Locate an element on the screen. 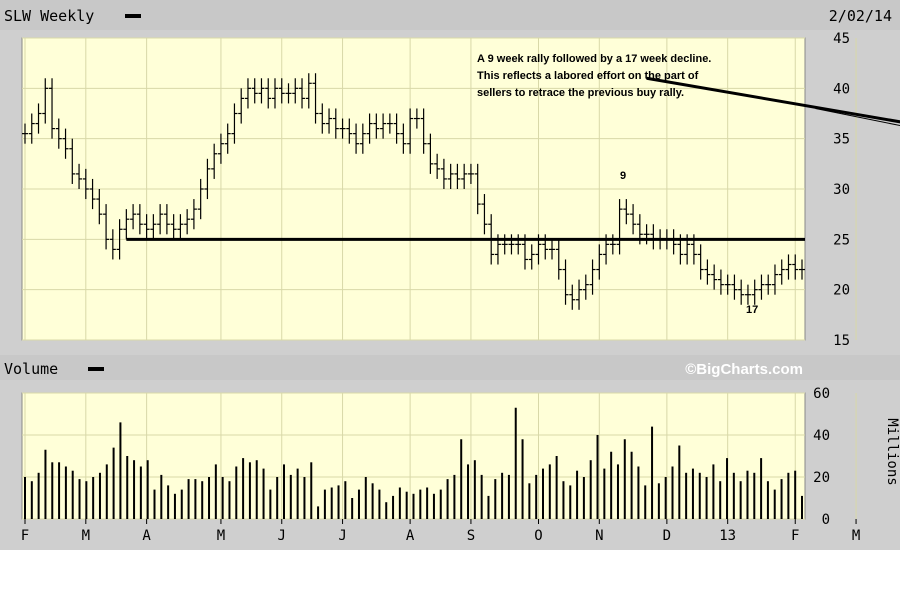  chart-title: SLW Weekly is located at coordinates (49, 16).